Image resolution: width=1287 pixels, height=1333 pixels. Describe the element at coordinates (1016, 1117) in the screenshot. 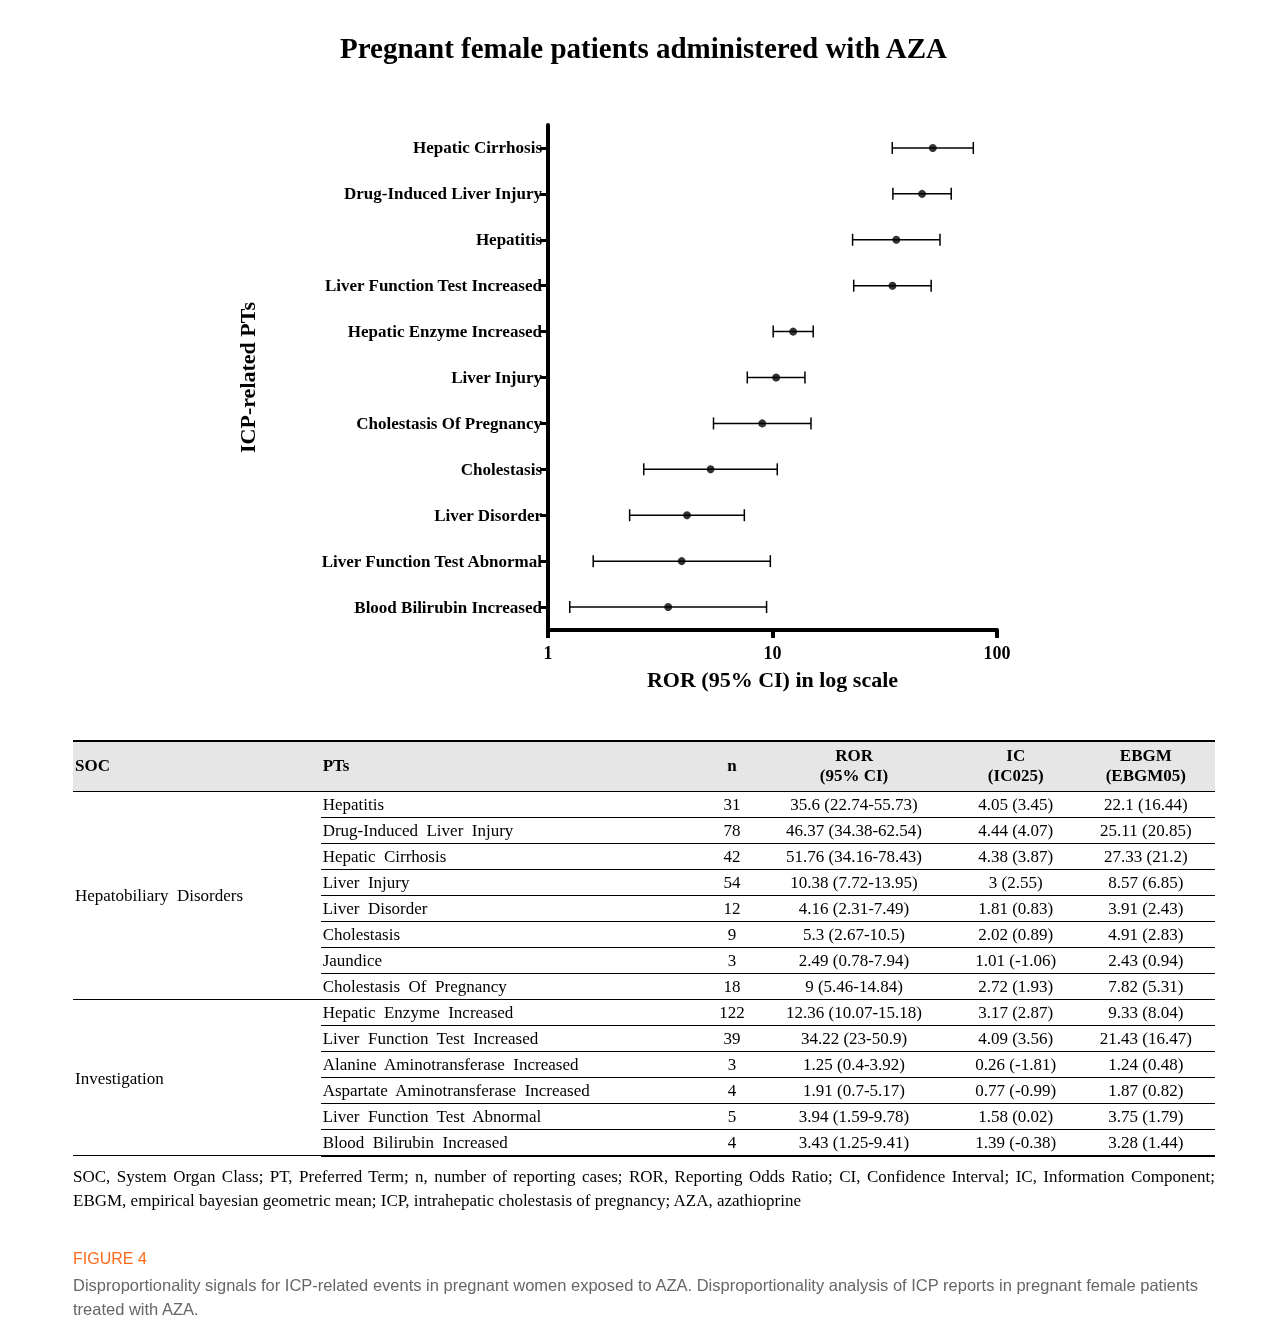

I see `text: 1.58 (0.02)` at that location.